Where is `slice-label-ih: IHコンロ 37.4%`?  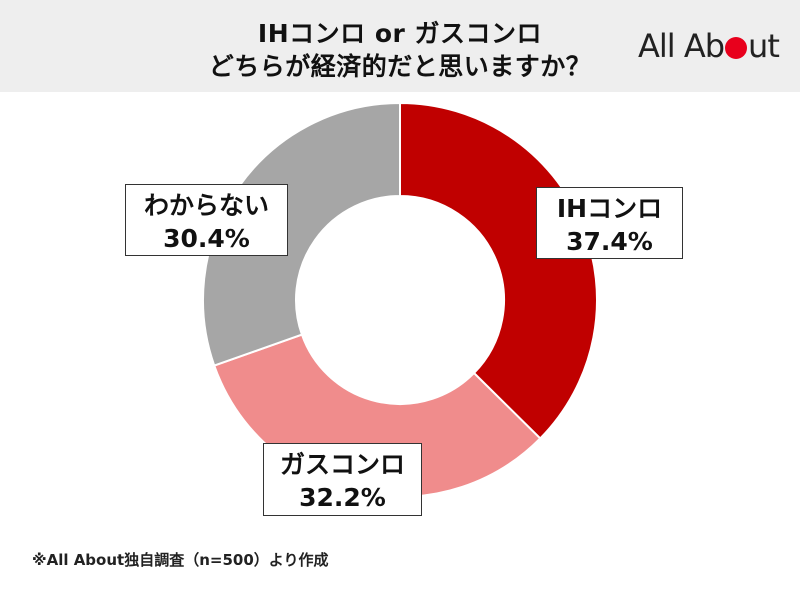
slice-label-ih: IHコンロ 37.4% is located at coordinates (609, 223).